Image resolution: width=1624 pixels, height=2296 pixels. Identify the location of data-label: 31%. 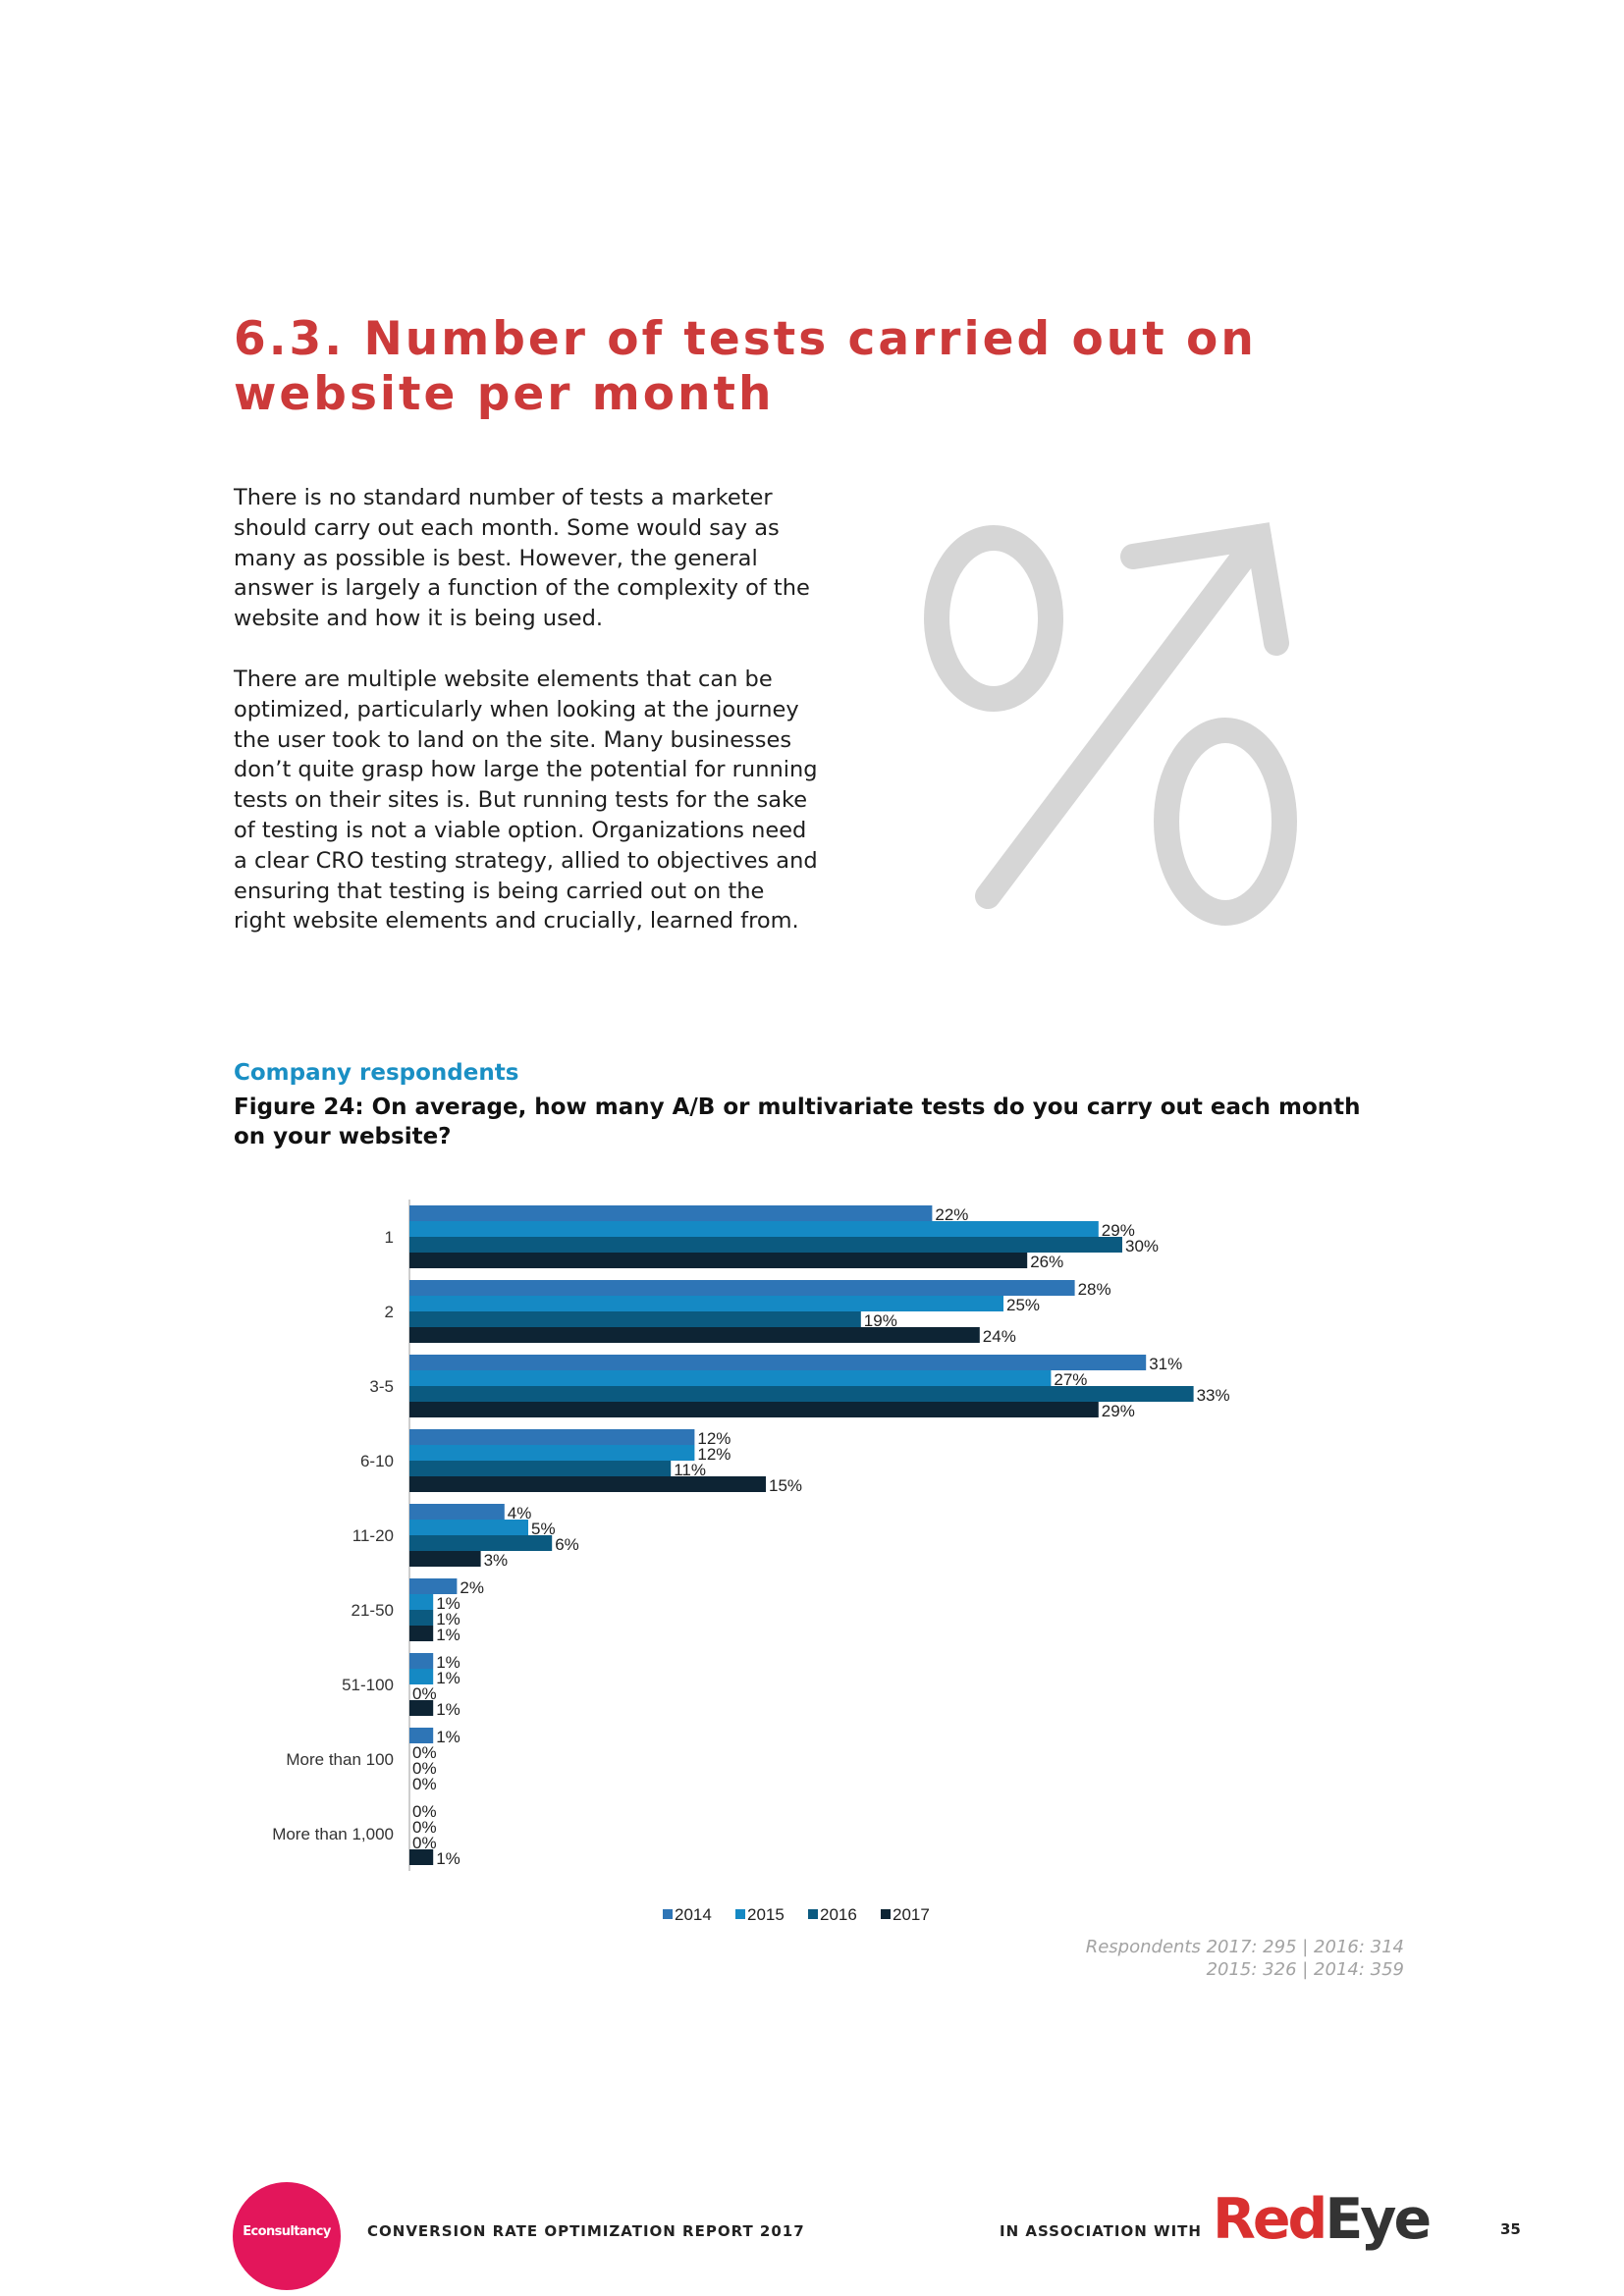
(1165, 1364).